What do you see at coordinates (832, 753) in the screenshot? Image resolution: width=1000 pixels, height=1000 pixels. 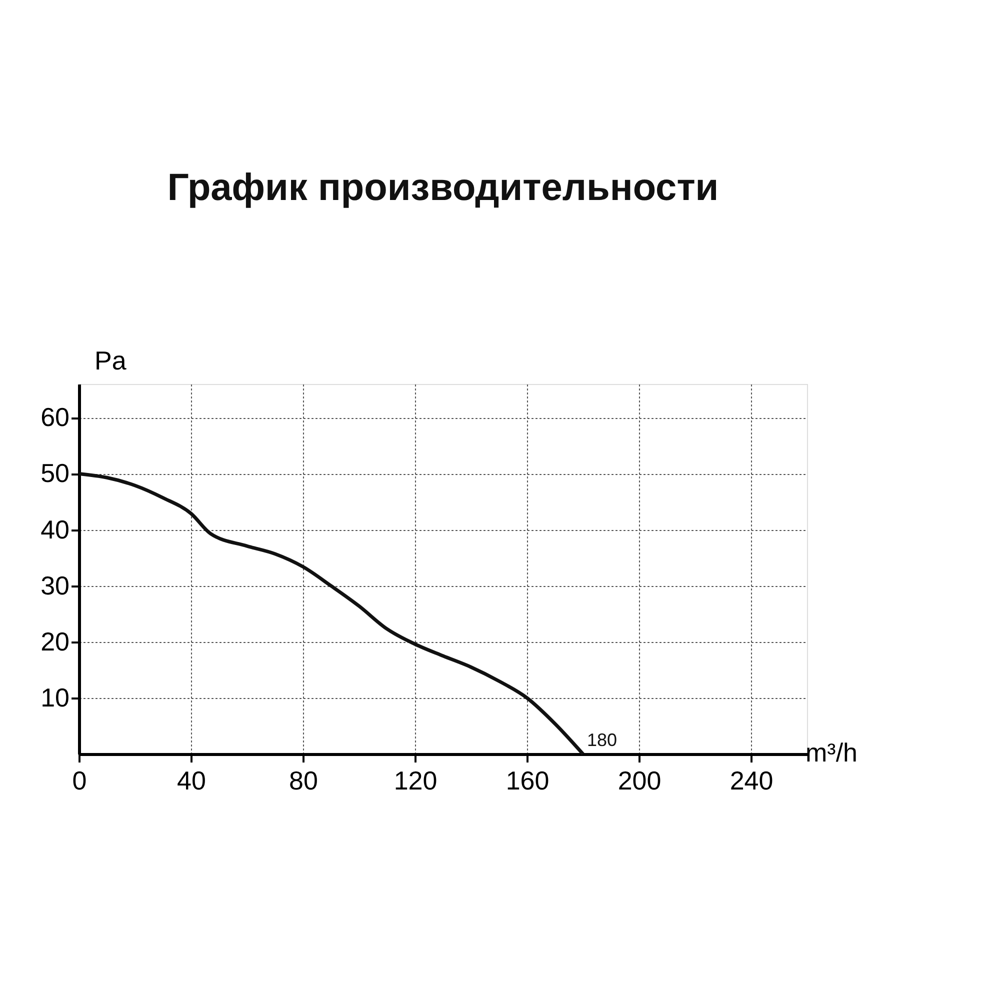 I see `x-axis-title: m³/h` at bounding box center [832, 753].